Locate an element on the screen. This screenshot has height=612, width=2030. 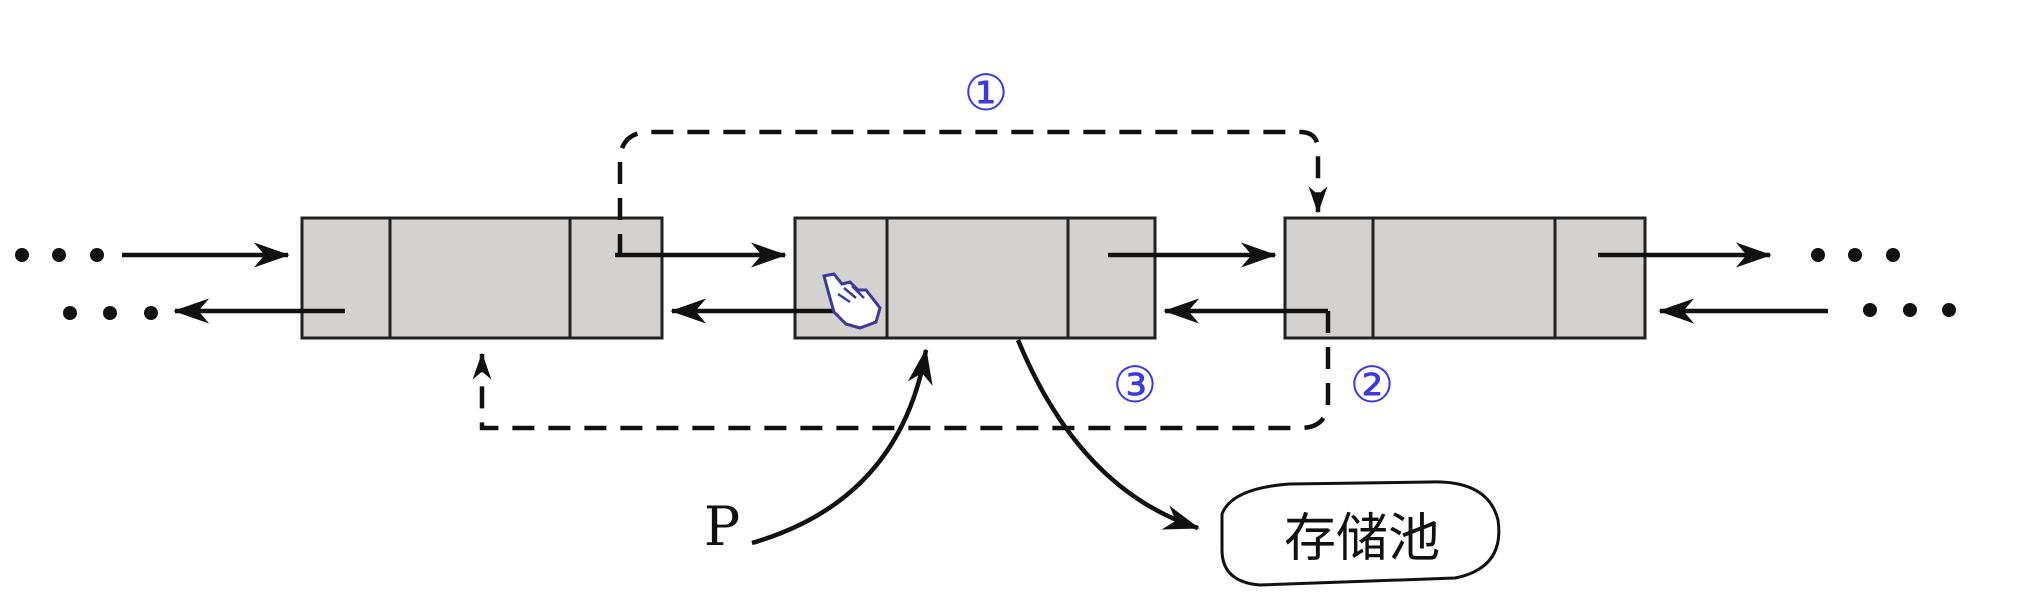
step1-label: ① is located at coordinates (986, 93).